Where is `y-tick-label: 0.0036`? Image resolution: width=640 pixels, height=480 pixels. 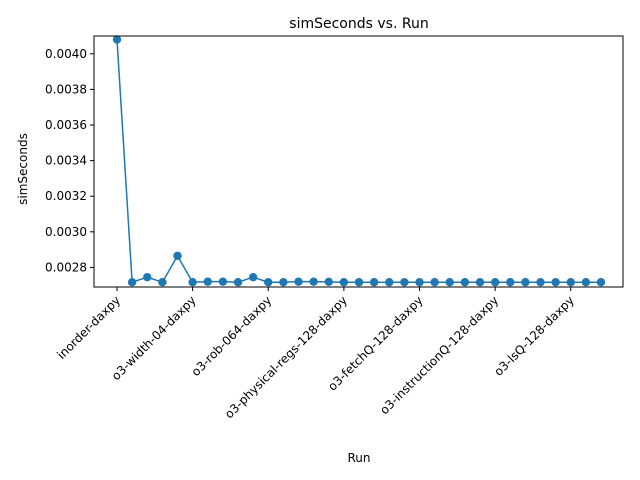 y-tick-label: 0.0036 is located at coordinates (66, 125).